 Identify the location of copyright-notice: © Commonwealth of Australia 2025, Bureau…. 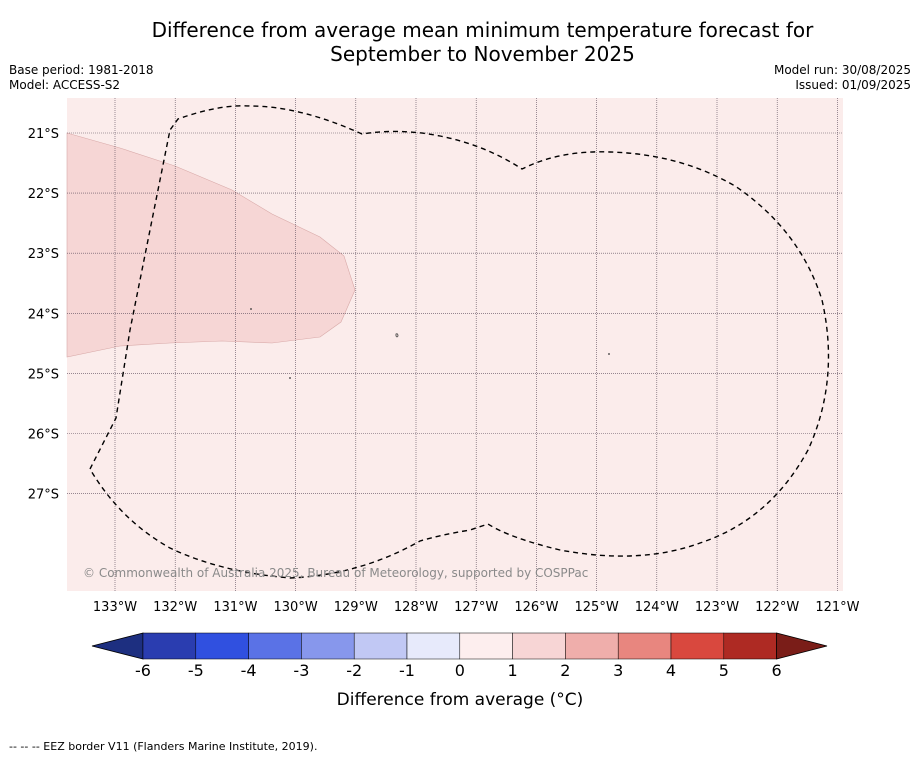
(335, 573).